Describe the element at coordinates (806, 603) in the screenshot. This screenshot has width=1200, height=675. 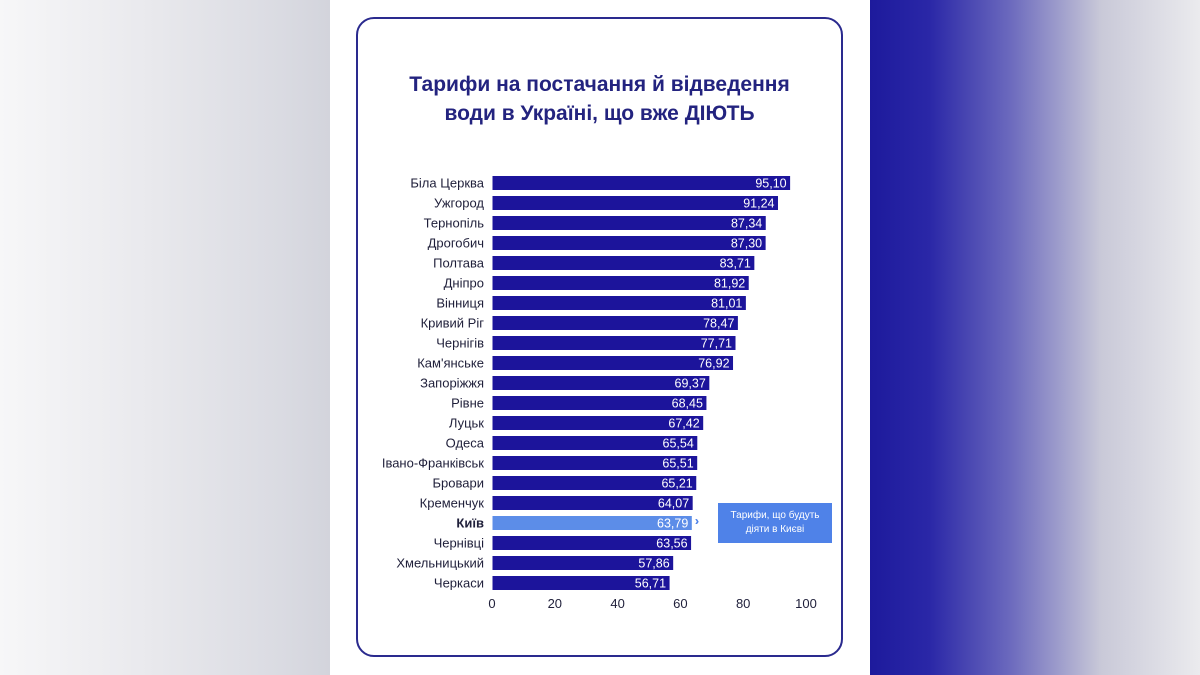
I see `x-tick-label: 100` at that location.